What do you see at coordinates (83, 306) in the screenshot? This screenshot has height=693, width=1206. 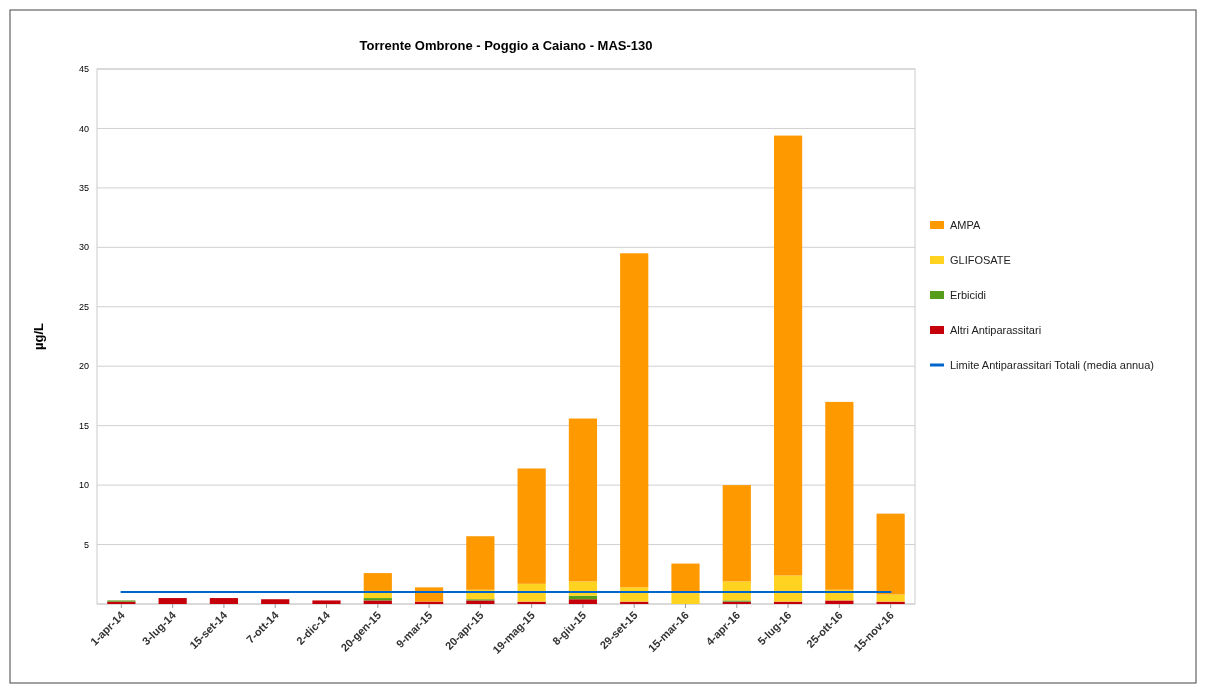 I see `y-tick-label: 25` at bounding box center [83, 306].